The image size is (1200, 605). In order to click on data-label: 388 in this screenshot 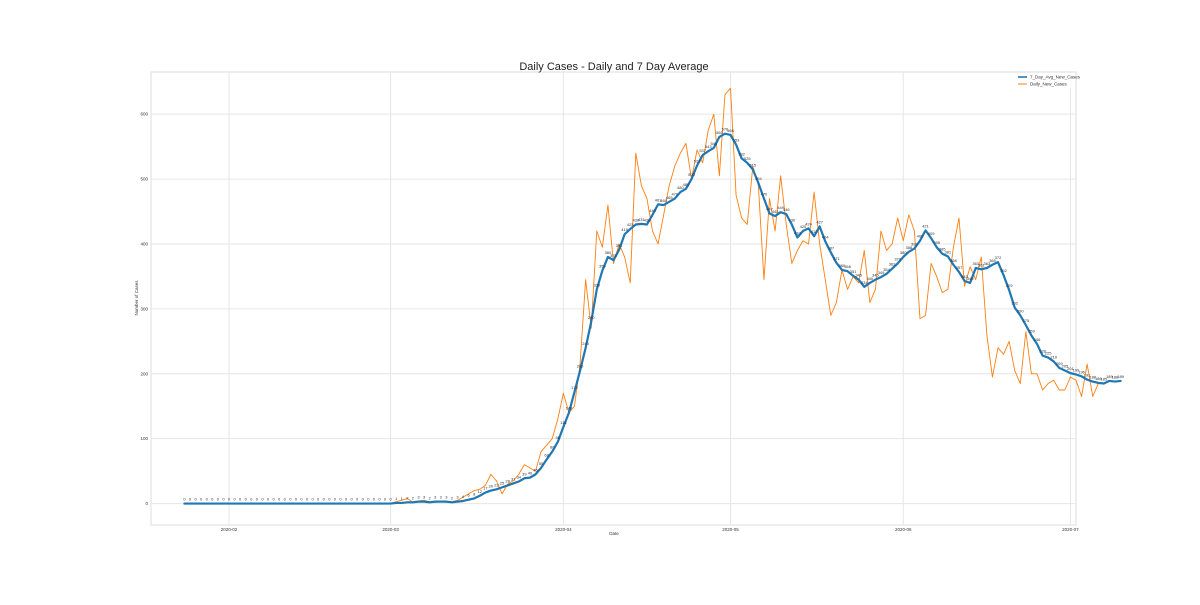, I will do `click(908, 247)`.